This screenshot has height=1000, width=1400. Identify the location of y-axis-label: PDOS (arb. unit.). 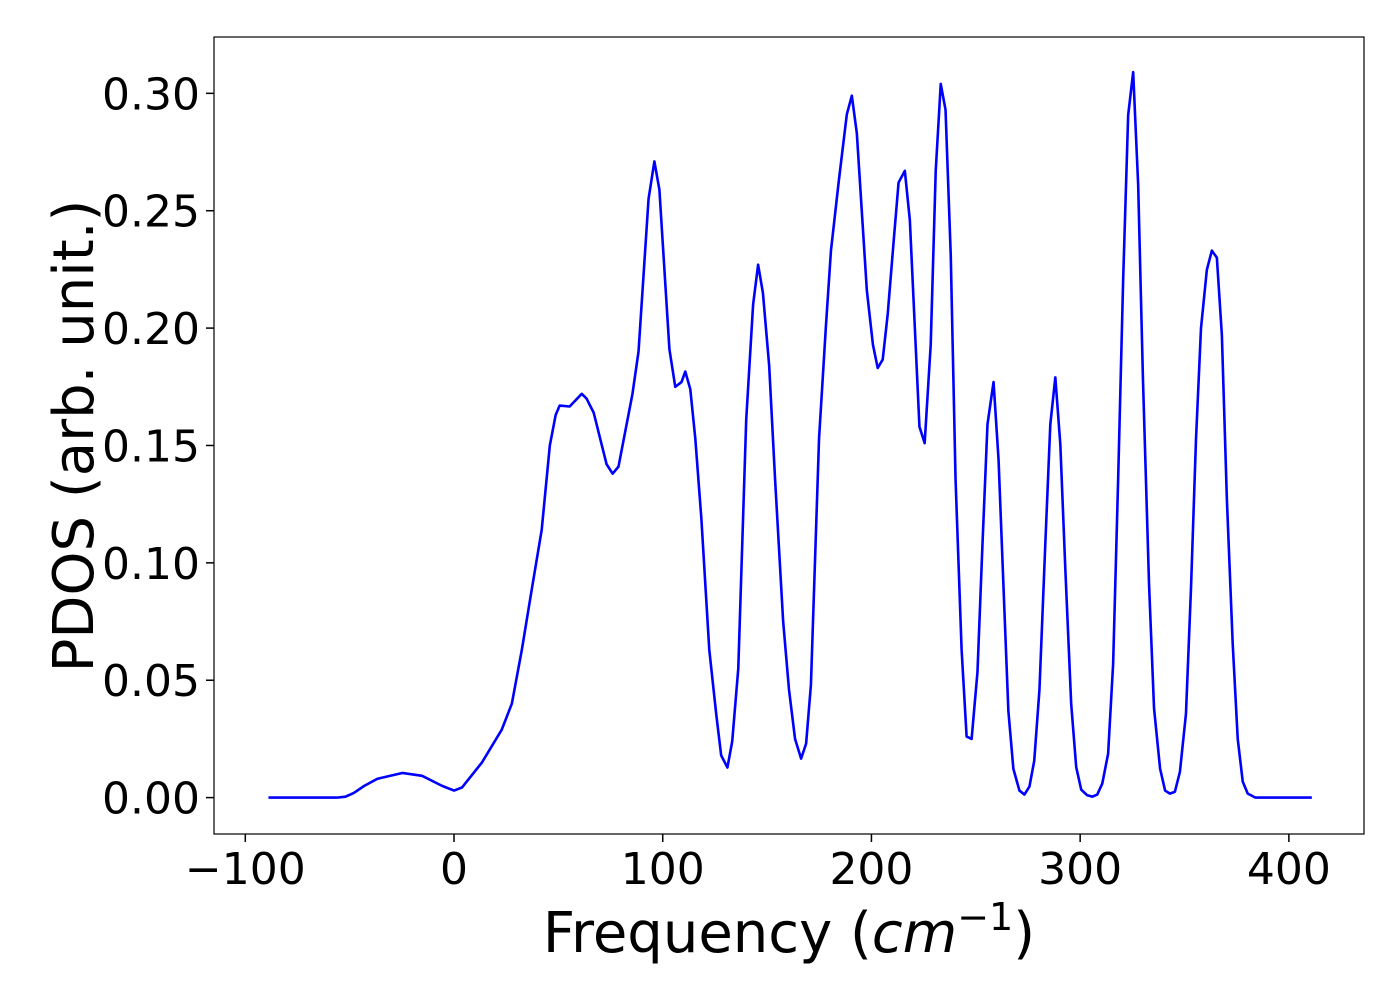
(74, 436).